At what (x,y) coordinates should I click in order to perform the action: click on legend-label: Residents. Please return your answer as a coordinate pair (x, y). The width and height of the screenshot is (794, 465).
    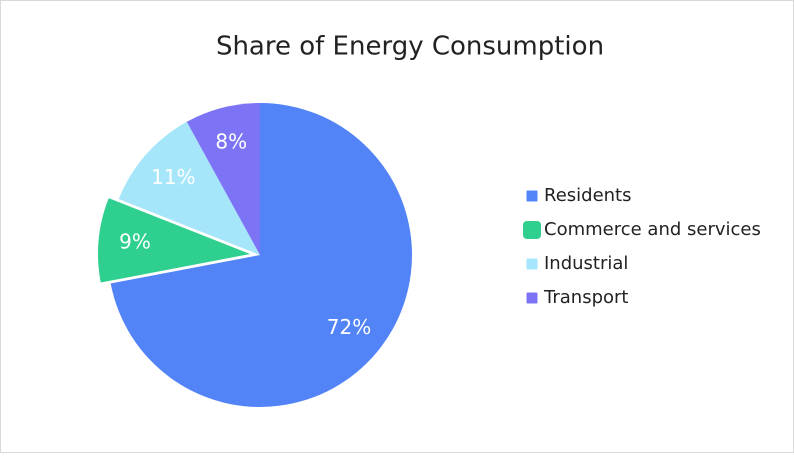
    Looking at the image, I should click on (588, 195).